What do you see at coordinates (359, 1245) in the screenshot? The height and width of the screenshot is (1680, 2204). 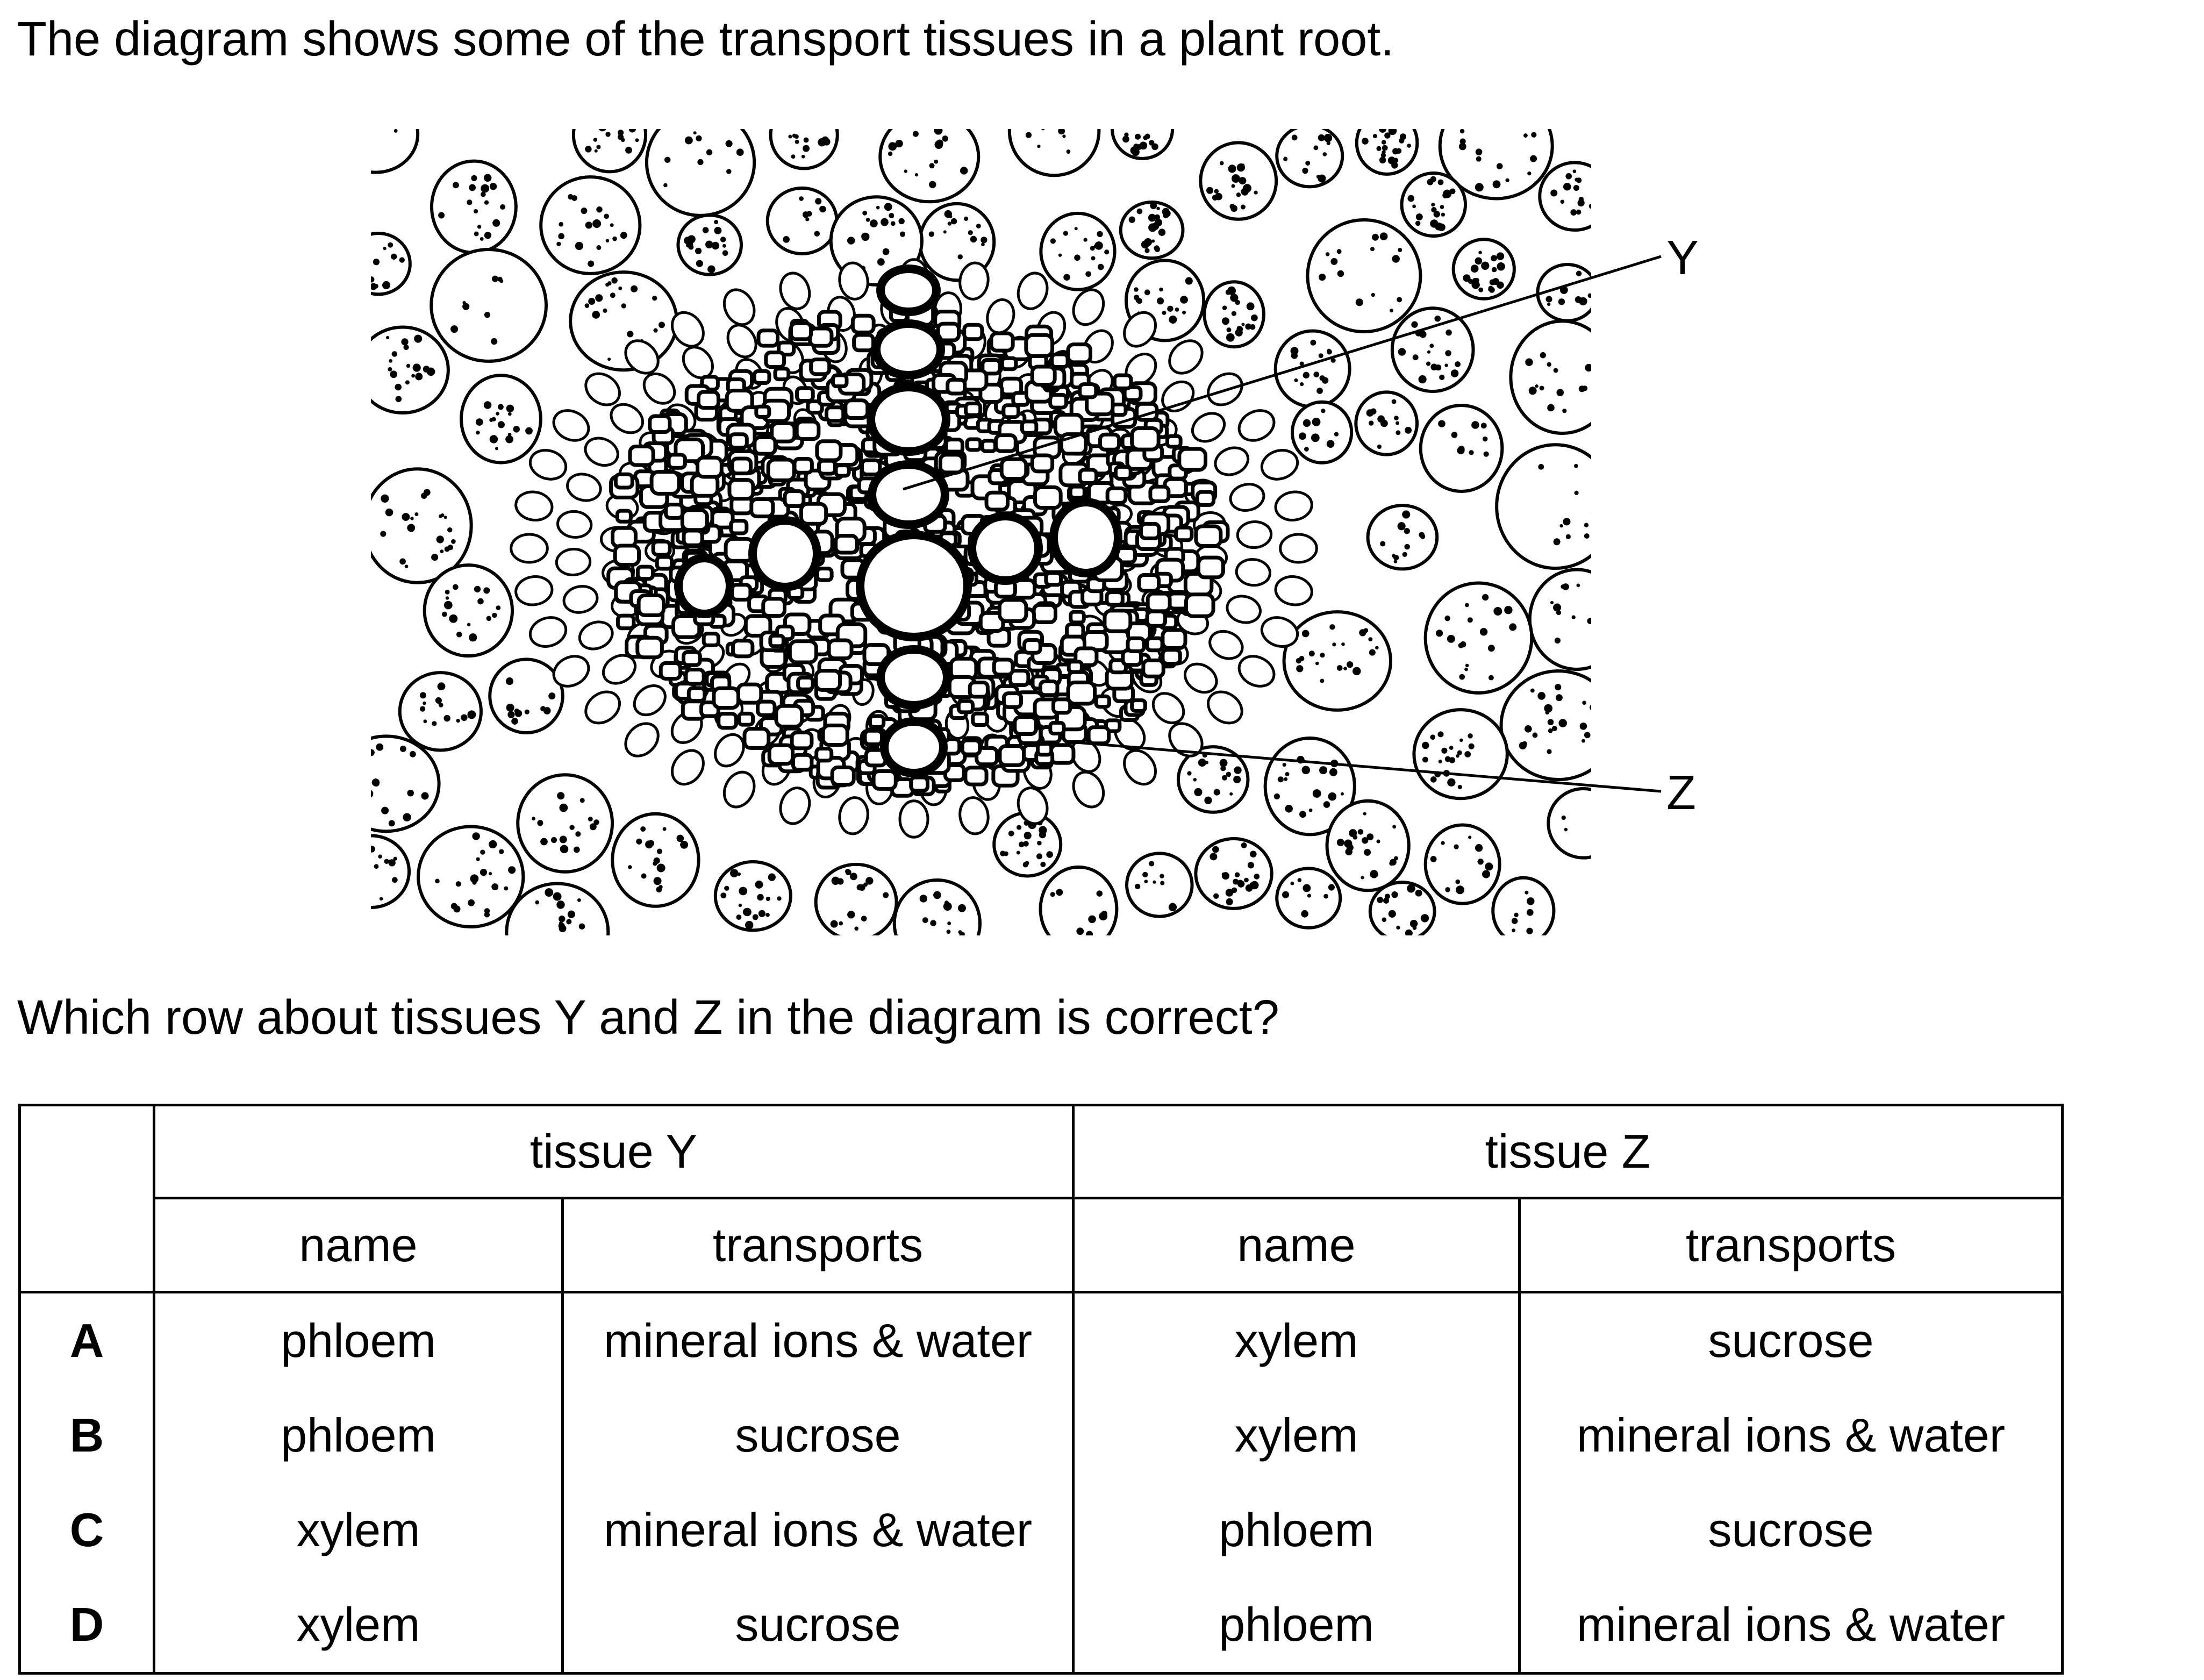 I see `header-y-name: name` at bounding box center [359, 1245].